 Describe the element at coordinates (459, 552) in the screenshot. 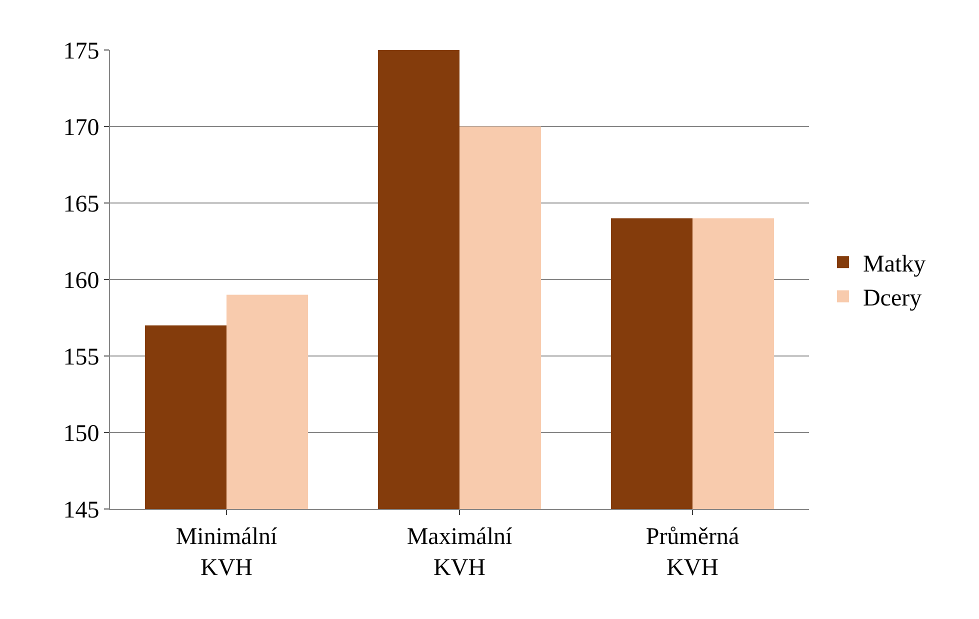

I see `x-tick-label: Maximální KVH` at that location.